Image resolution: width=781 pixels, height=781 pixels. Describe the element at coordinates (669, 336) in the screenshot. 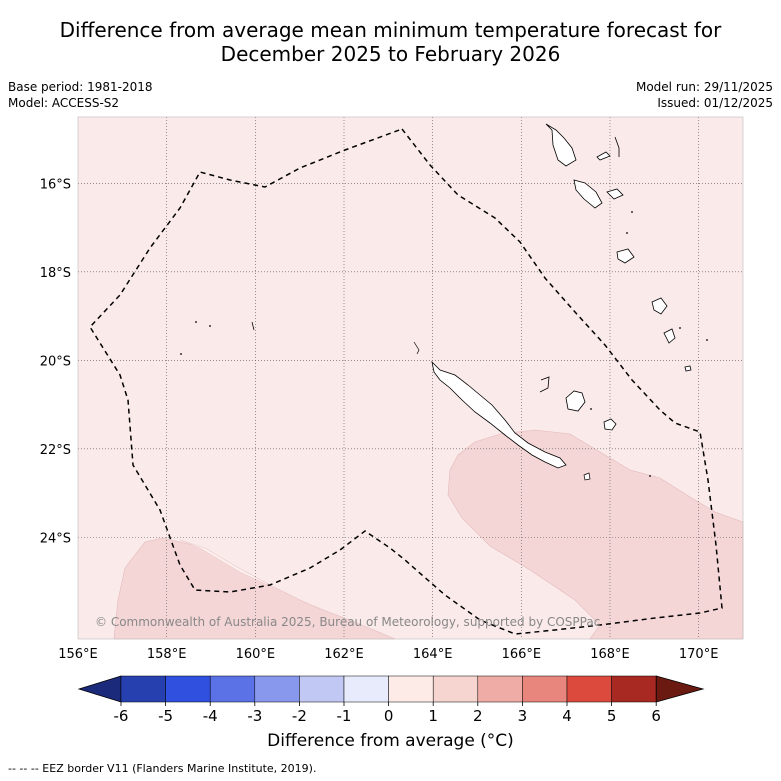

I see `tanna-island` at that location.